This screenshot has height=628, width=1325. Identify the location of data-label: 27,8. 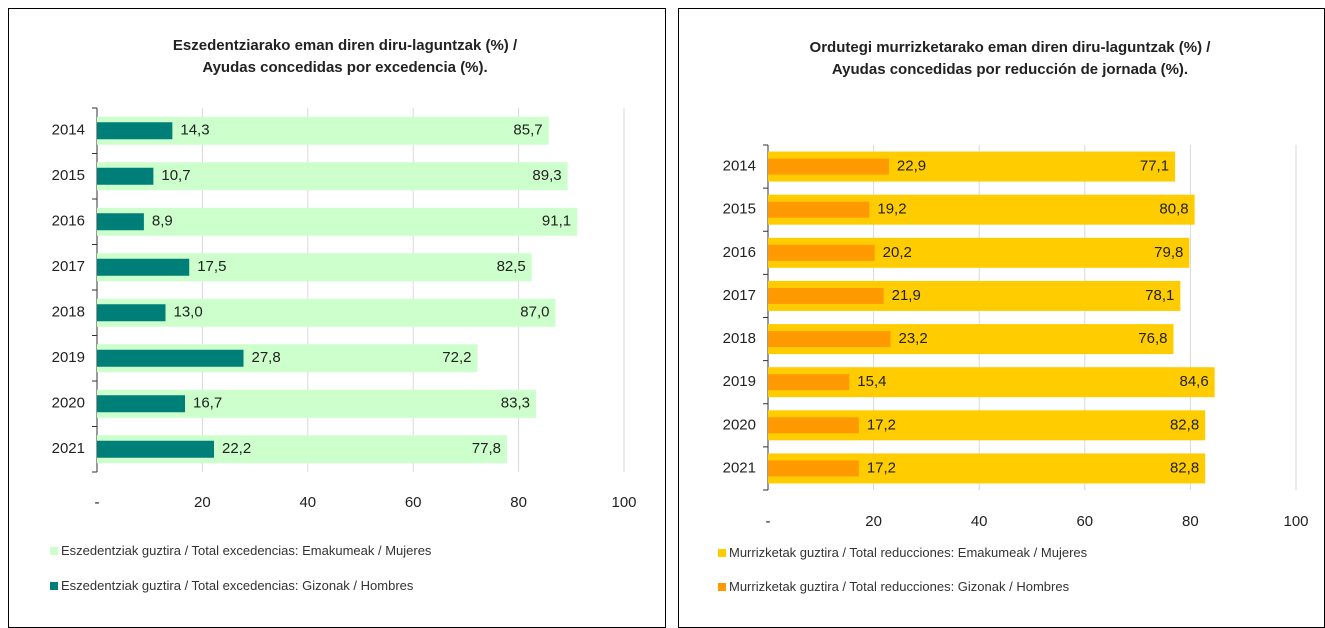
(266, 357).